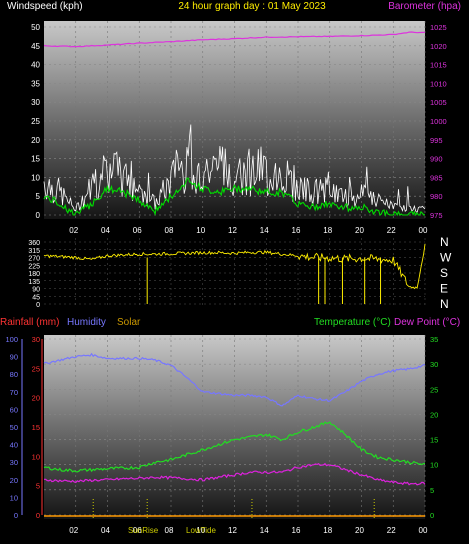 This screenshot has height=544, width=469. Describe the element at coordinates (36, 339) in the screenshot. I see `rainfall-tick-label: 30` at that location.